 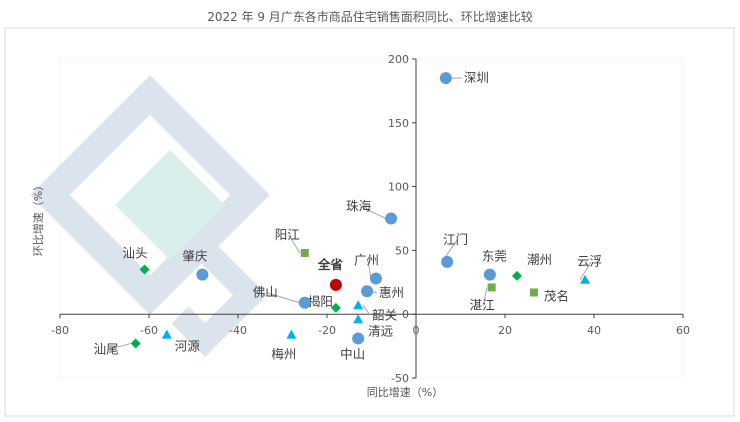 I want to click on y-axis-title: 环比增速（%）, so click(x=38, y=218).